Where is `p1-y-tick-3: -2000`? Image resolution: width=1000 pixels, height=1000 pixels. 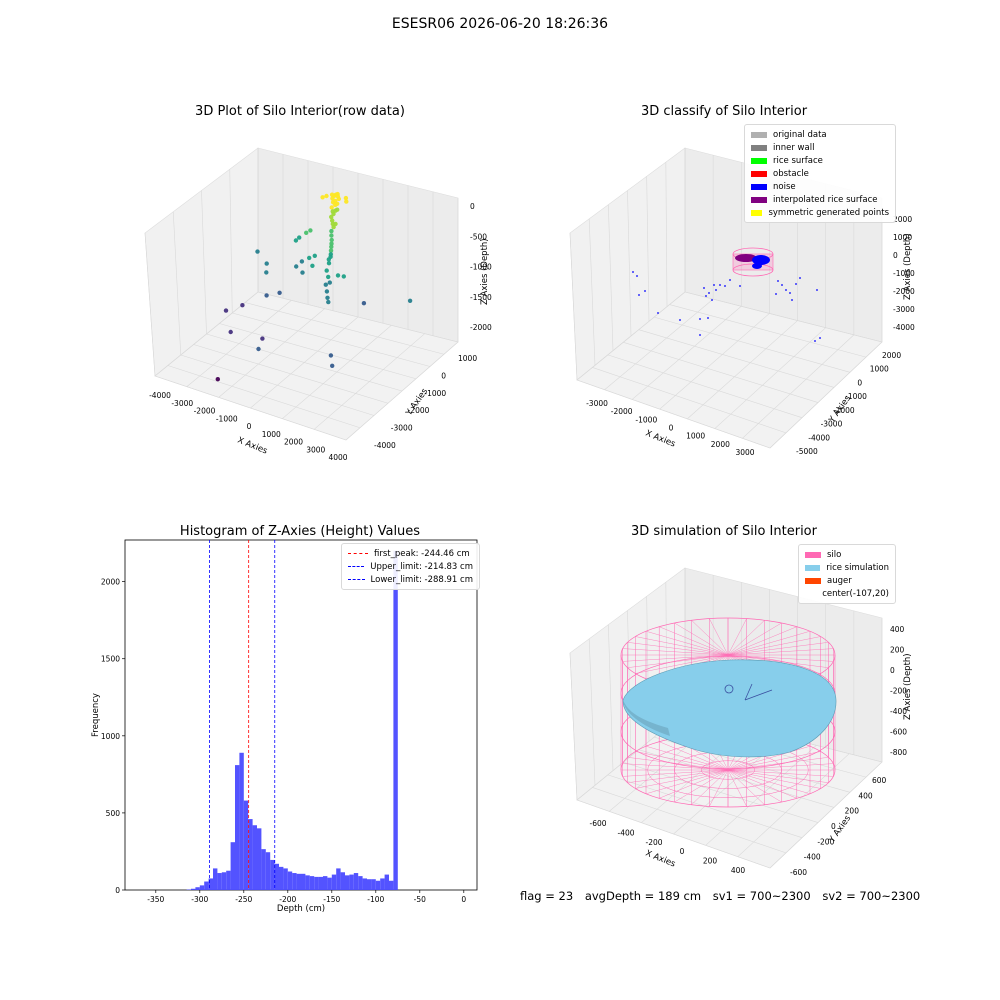 p1-y-tick-3: -2000 is located at coordinates (419, 410).